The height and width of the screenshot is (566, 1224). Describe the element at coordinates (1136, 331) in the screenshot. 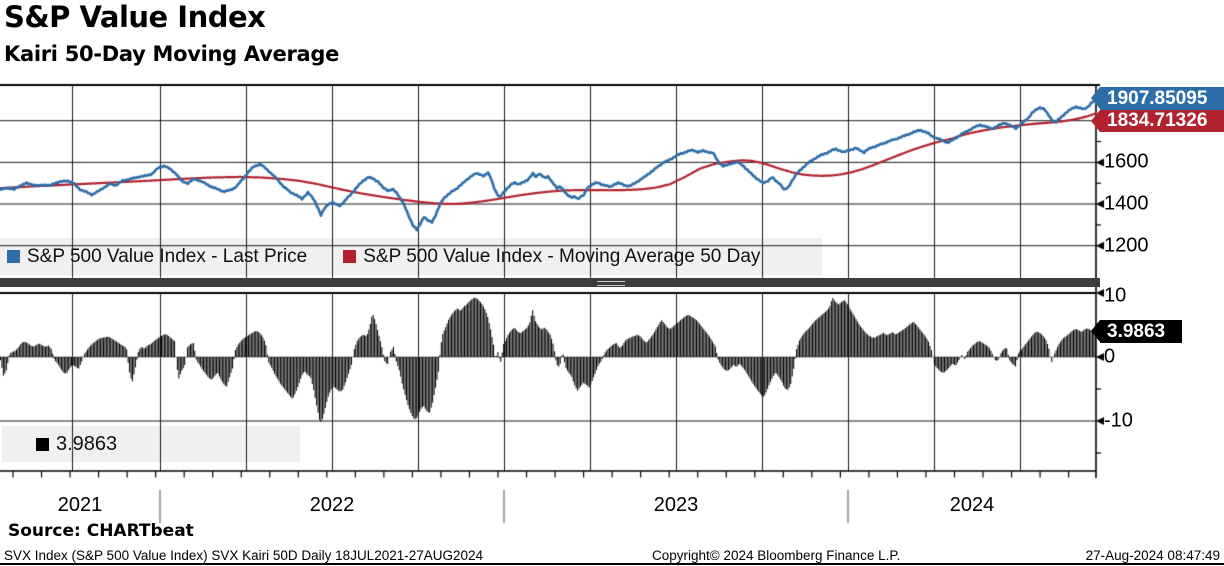

I see `kairi-value-badge: 3.9863` at that location.